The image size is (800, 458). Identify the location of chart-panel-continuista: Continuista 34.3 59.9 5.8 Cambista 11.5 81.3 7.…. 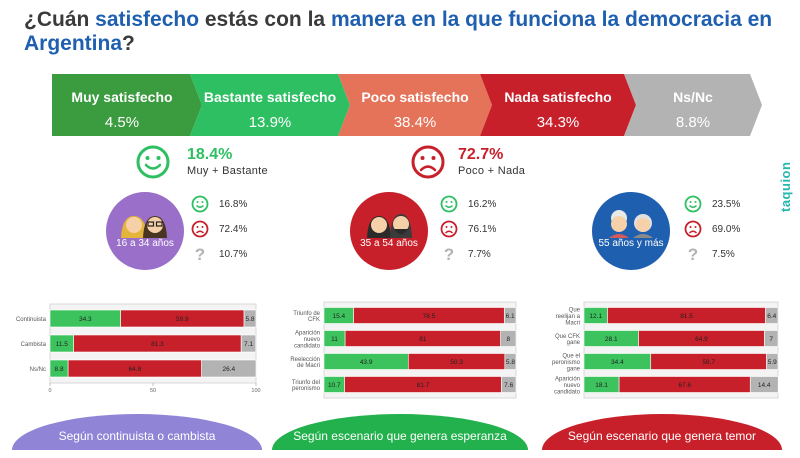
(137, 353).